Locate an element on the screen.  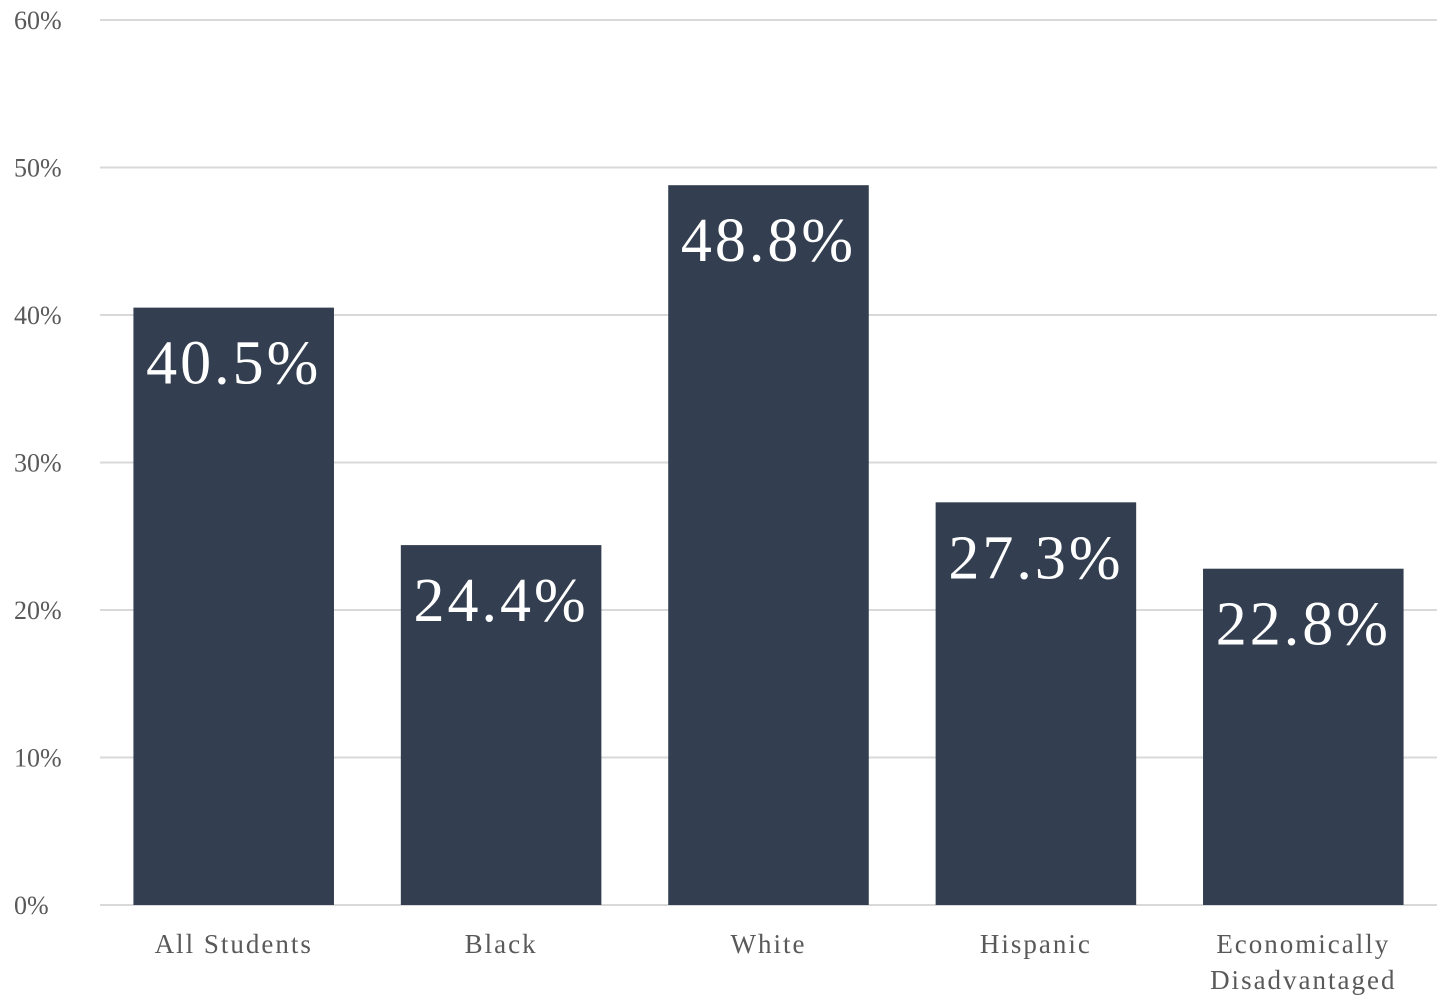
y-tick-label: 10% is located at coordinates (38, 758).